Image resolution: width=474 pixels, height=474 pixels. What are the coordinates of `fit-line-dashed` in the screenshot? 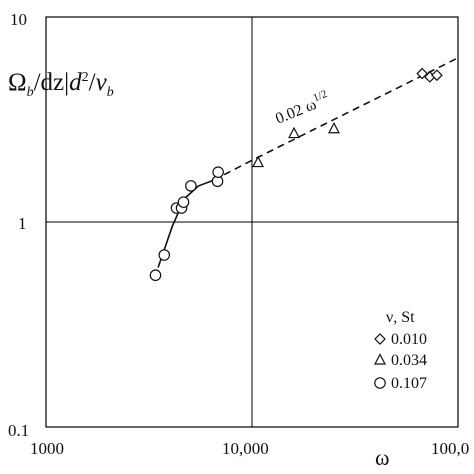 It's located at (336, 119).